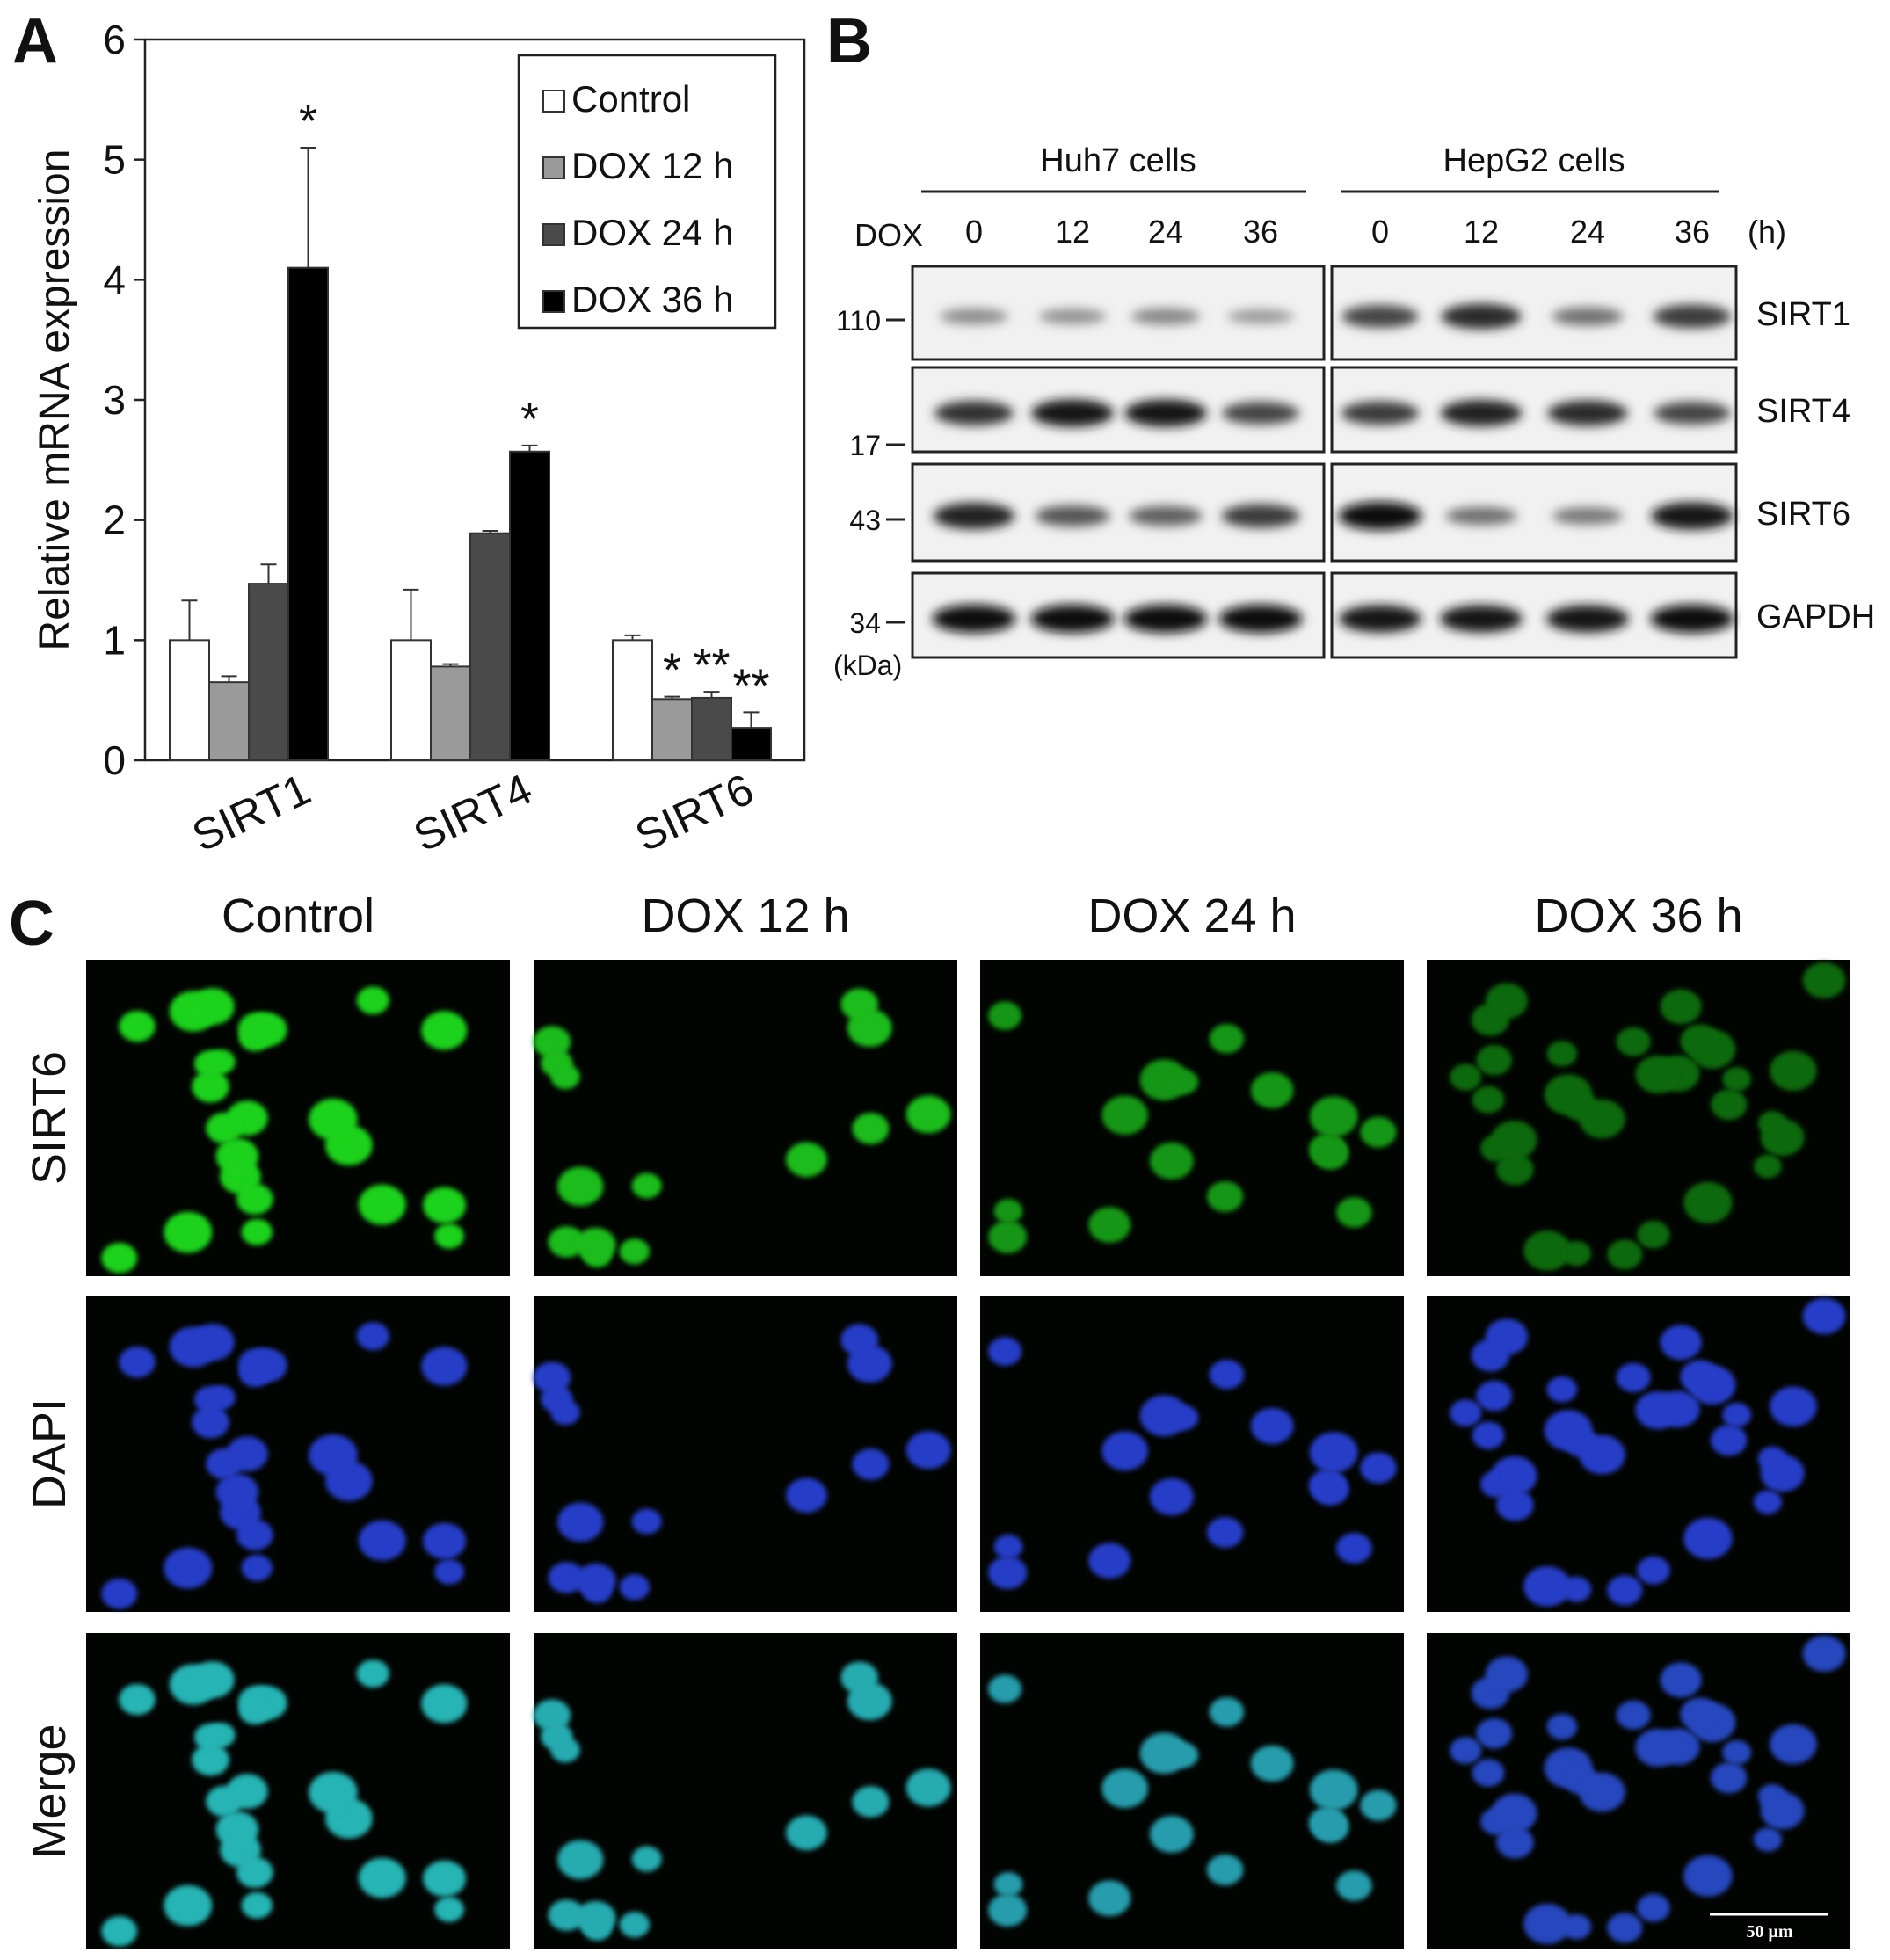 This screenshot has height=1960, width=1890. What do you see at coordinates (1587, 232) in the screenshot?
I see `timepoint-label: 24` at bounding box center [1587, 232].